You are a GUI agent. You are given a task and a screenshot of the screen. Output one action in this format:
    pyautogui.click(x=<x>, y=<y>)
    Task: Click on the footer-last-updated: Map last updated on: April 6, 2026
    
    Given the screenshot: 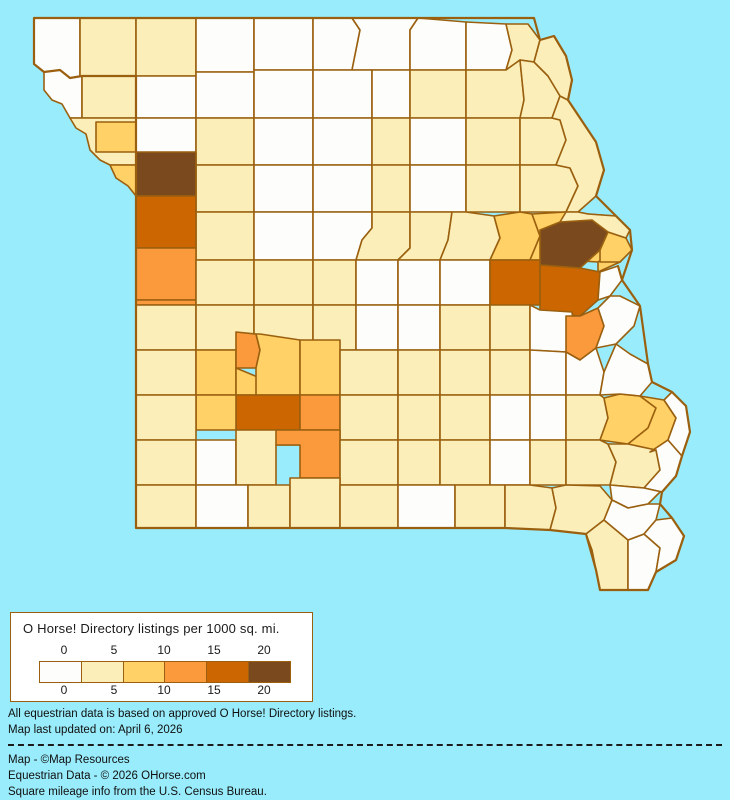 What is the action you would take?
    pyautogui.click(x=95, y=730)
    